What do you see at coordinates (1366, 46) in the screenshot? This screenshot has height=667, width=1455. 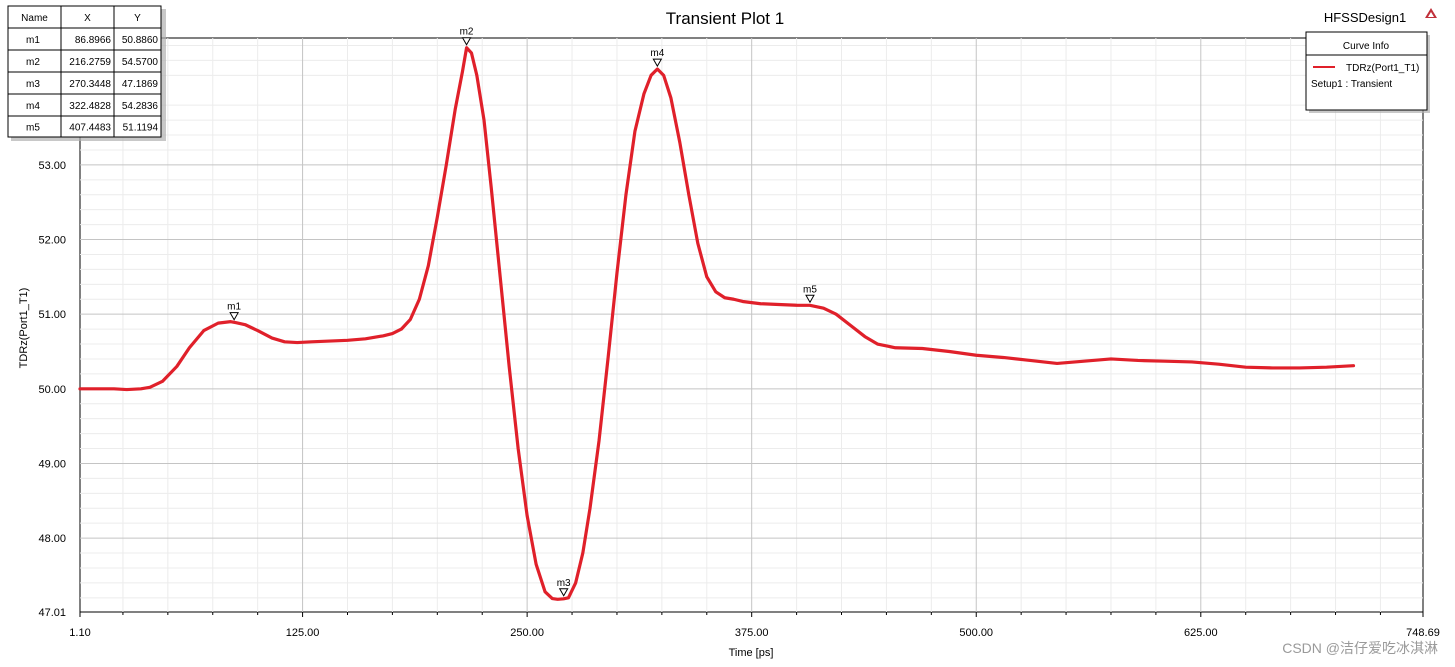 I see `legend-header: Curve Info` at bounding box center [1366, 46].